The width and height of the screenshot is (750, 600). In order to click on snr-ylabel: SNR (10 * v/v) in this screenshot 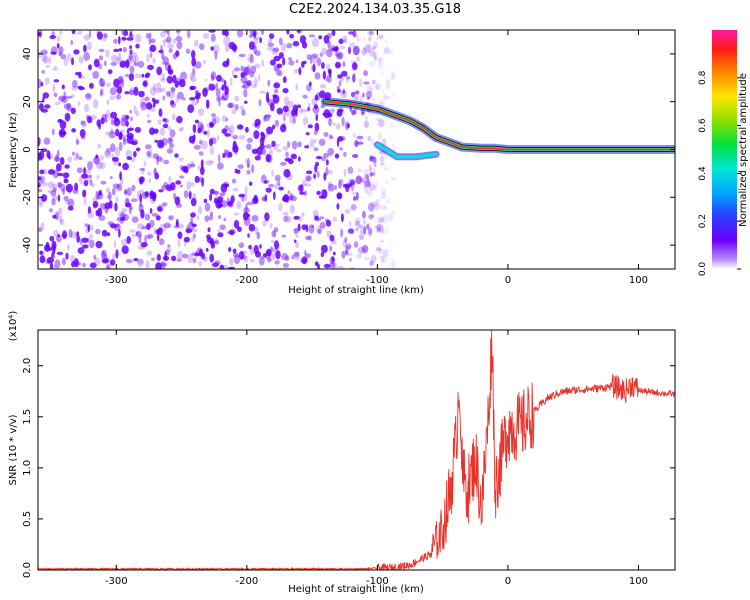, I will do `click(13, 449)`.